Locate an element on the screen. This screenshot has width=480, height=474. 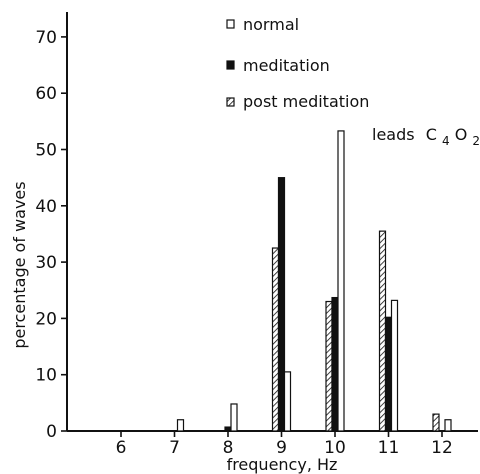
bar-post-meditation-10hz is located at coordinates (329, 366).